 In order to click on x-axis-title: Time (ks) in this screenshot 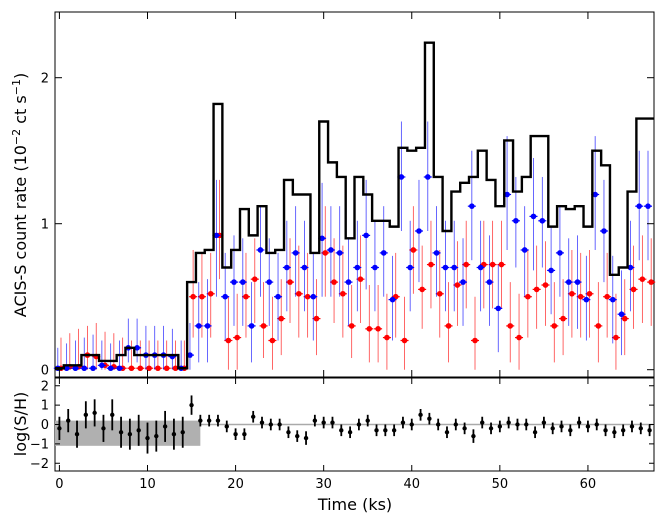, I will do `click(354, 504)`.